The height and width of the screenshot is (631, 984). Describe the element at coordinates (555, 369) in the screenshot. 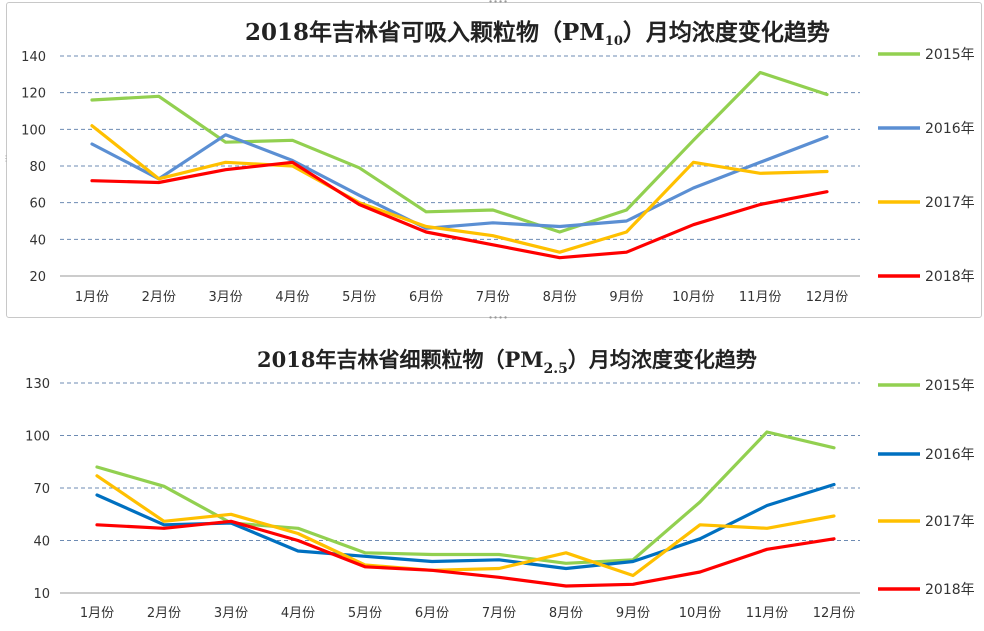

I see `chart-title-subscript: 2.5` at that location.